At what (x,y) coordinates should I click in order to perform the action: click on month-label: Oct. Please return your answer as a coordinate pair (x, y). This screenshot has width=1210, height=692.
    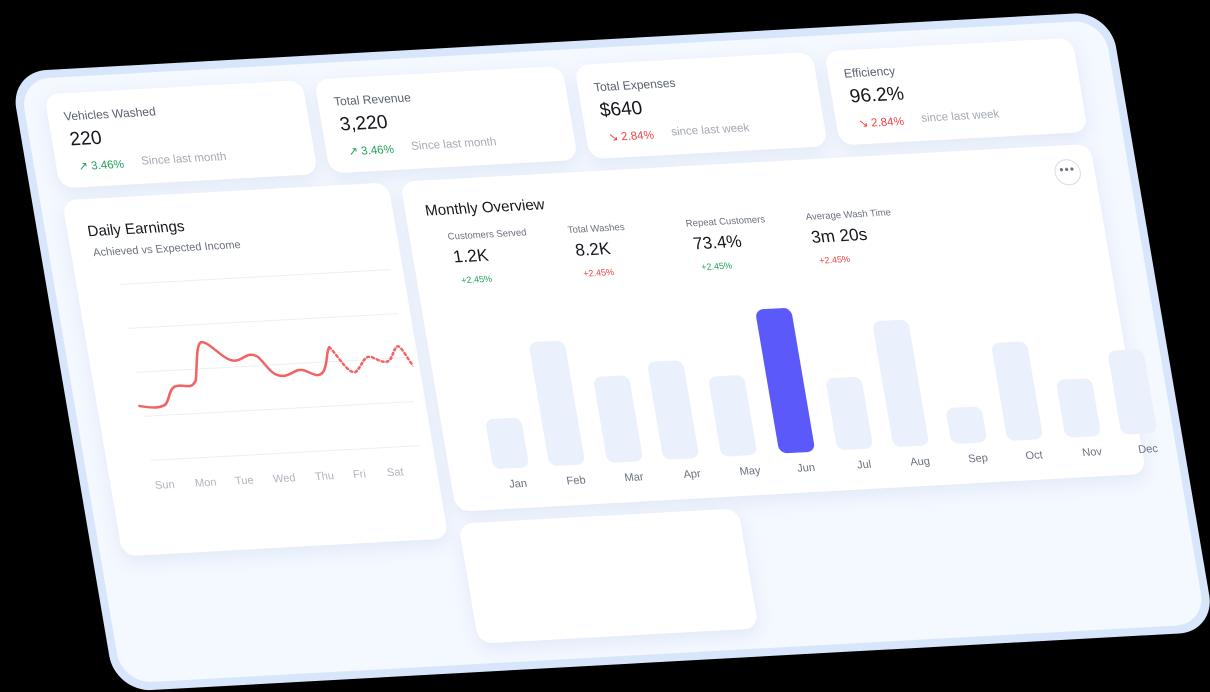
    Looking at the image, I should click on (1034, 456).